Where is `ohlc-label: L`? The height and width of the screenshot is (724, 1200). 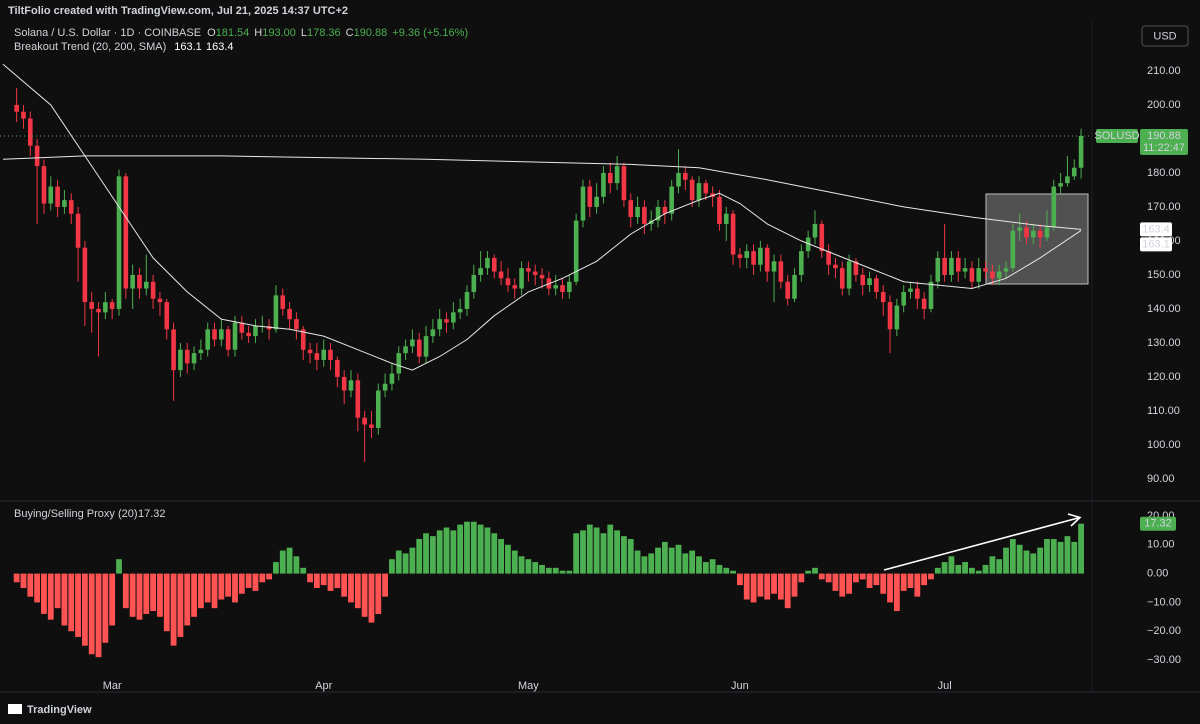
ohlc-label: L is located at coordinates (304, 33).